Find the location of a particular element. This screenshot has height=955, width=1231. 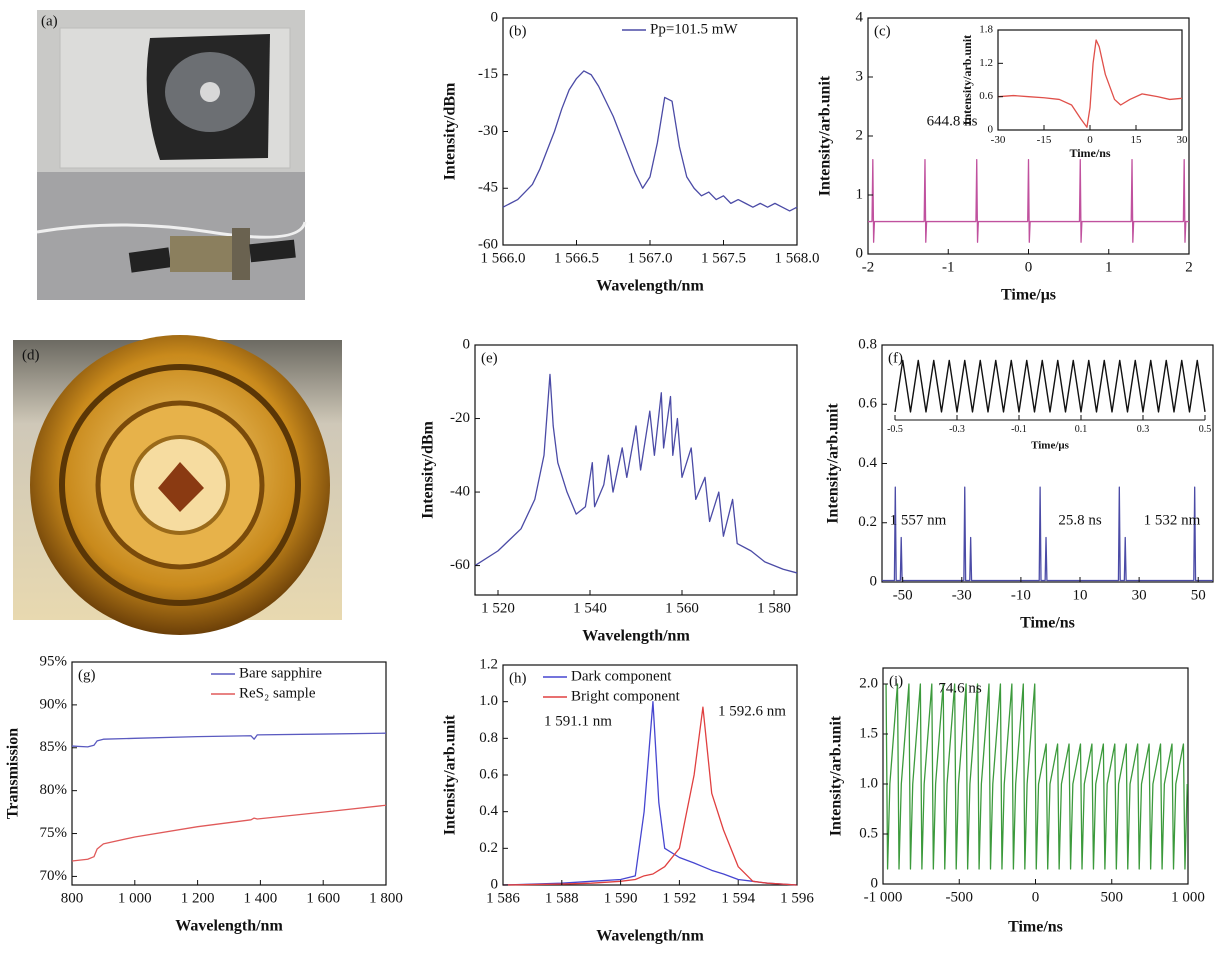

x-tick-label: 10 is located at coordinates (1080, 596).